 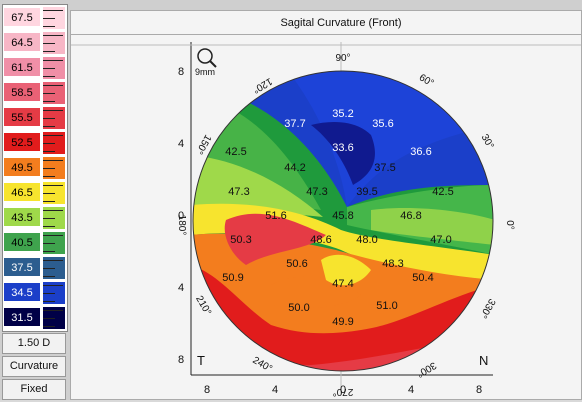 I want to click on scale-label: 40.5, so click(x=22, y=242).